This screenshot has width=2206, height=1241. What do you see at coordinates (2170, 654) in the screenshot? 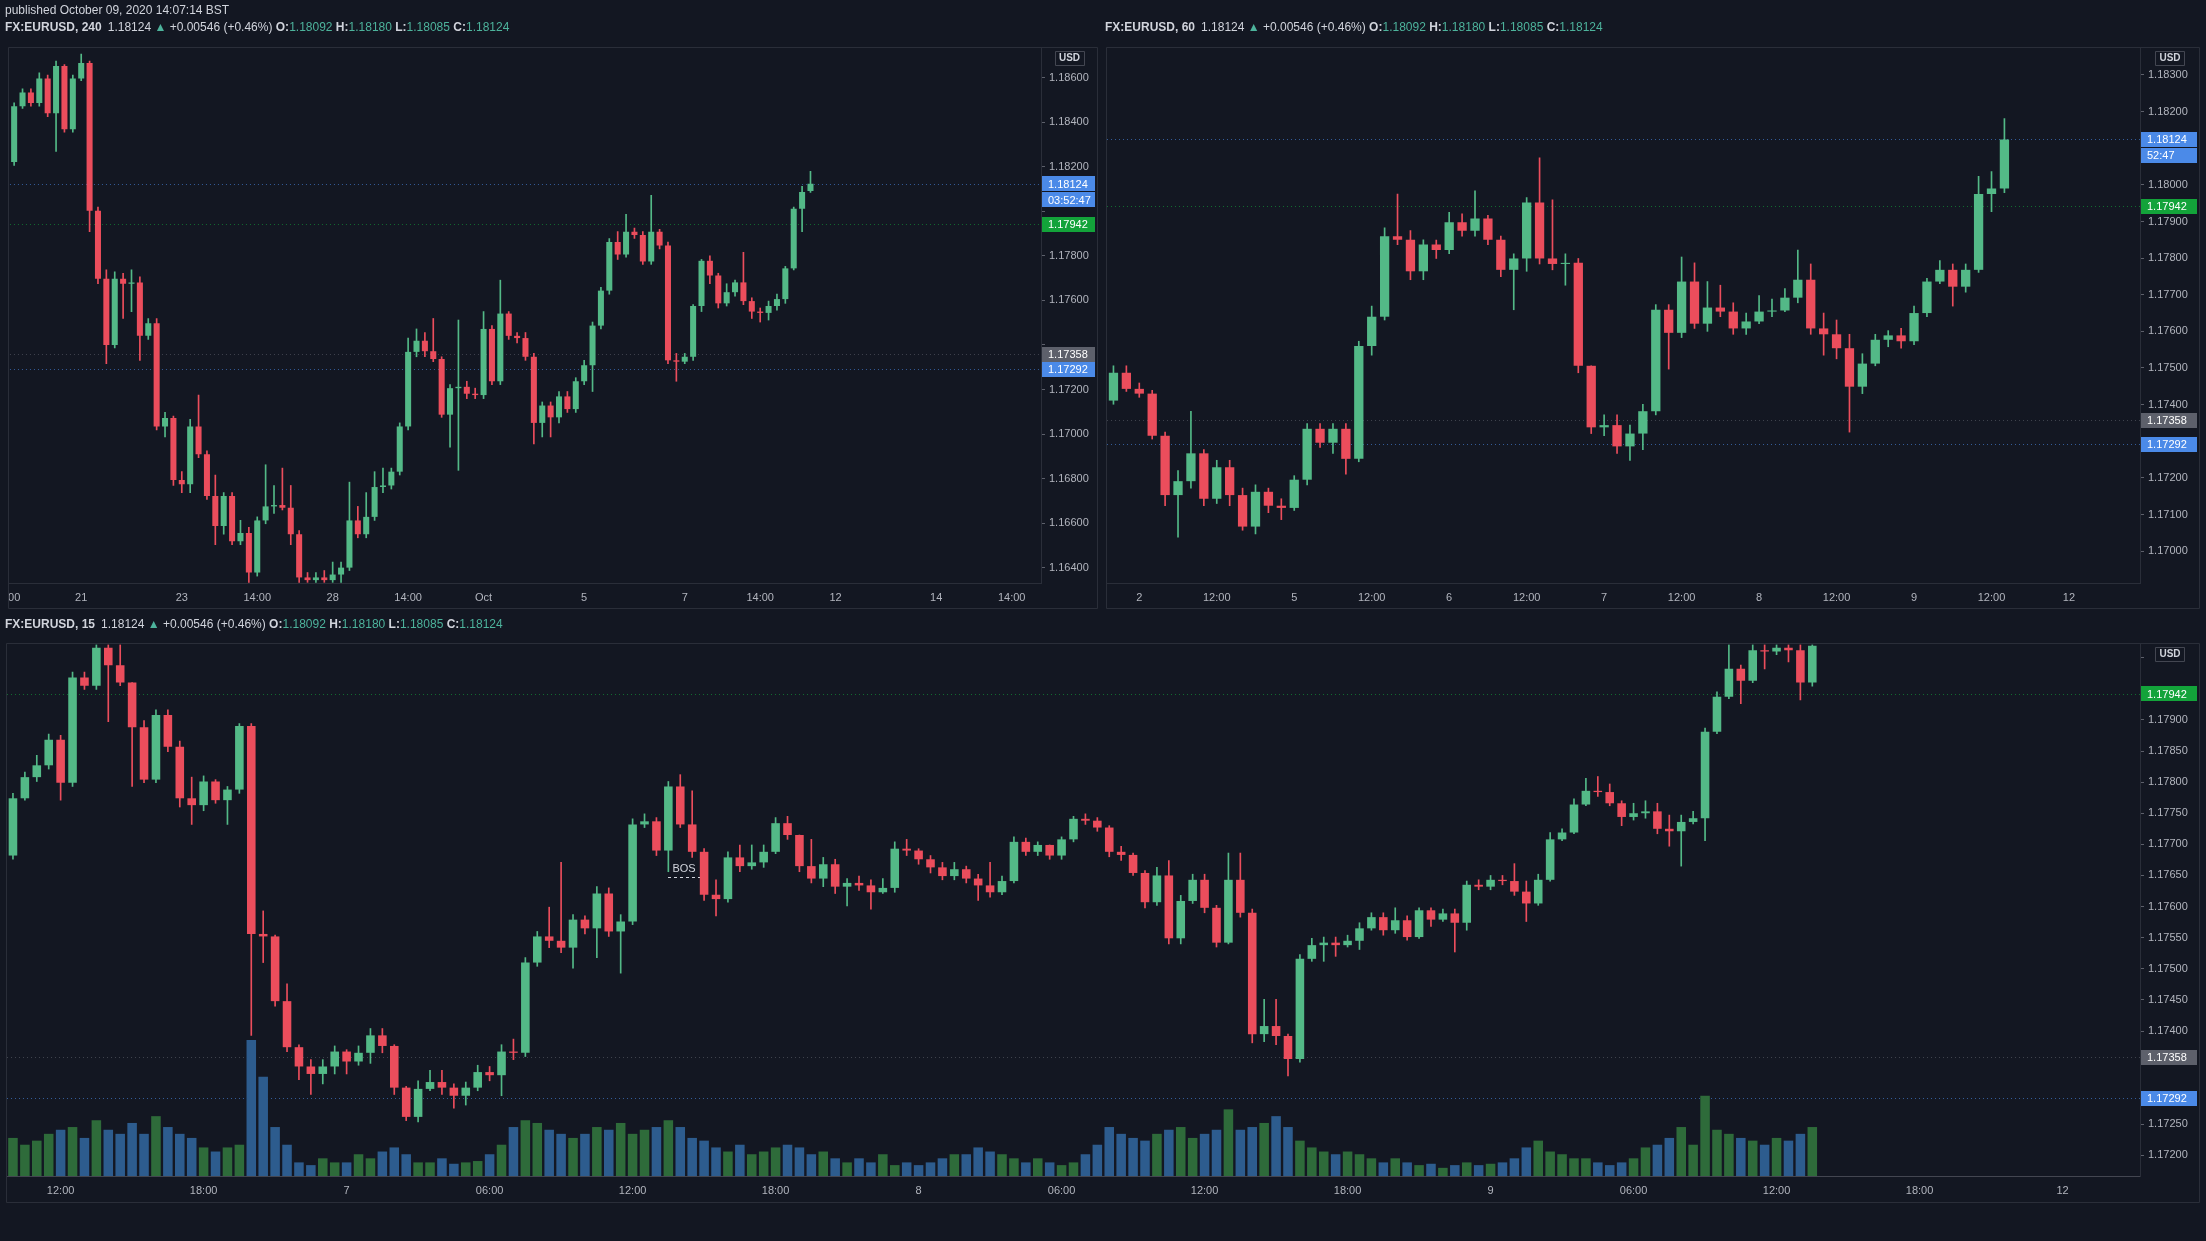
I see `y-axis-title: USD` at bounding box center [2170, 654].